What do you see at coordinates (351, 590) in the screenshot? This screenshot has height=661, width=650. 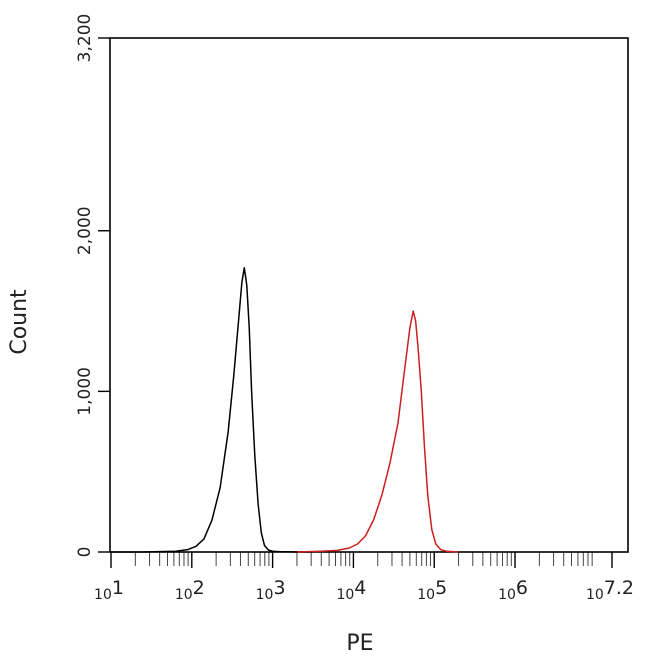 I see `x-tick-label: 10⁴` at bounding box center [351, 590].